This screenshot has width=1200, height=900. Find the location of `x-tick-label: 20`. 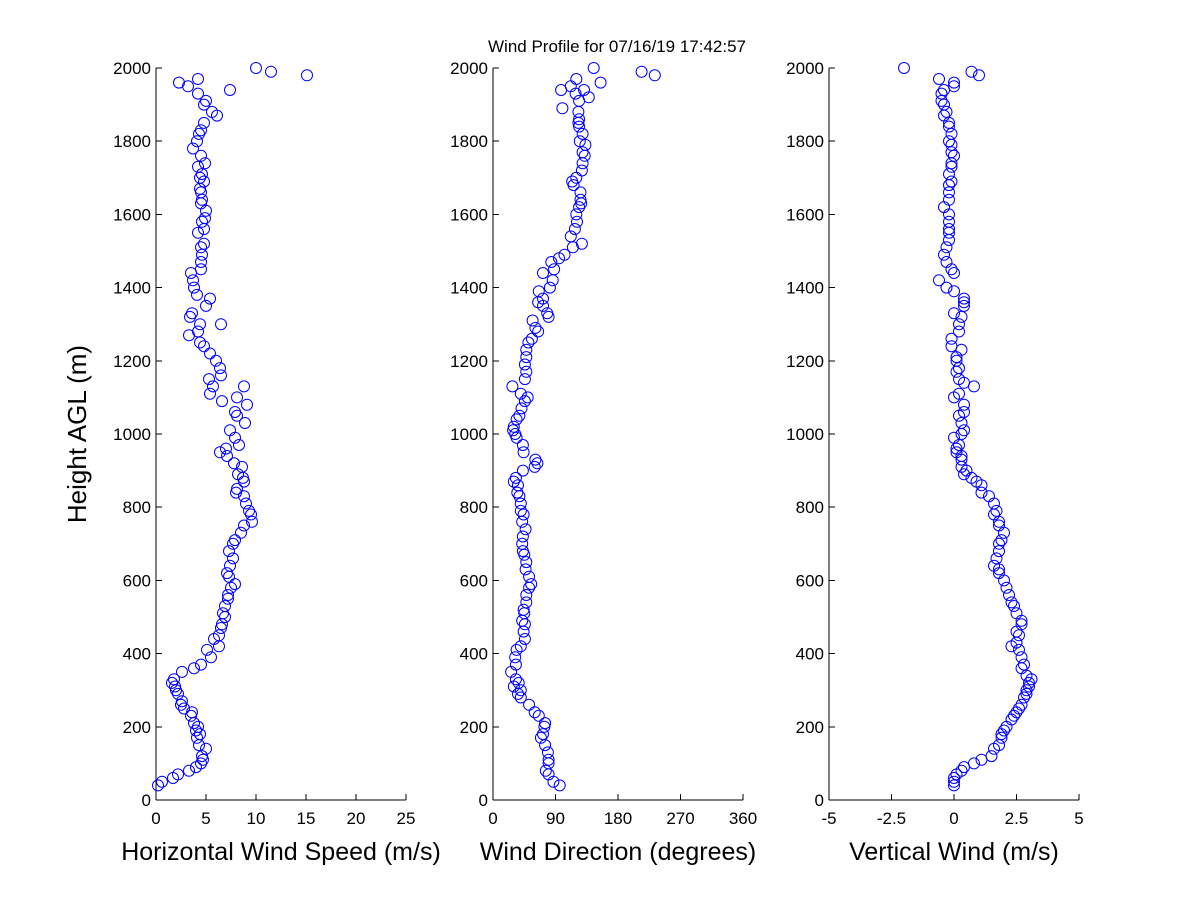

x-tick-label: 20 is located at coordinates (356, 818).